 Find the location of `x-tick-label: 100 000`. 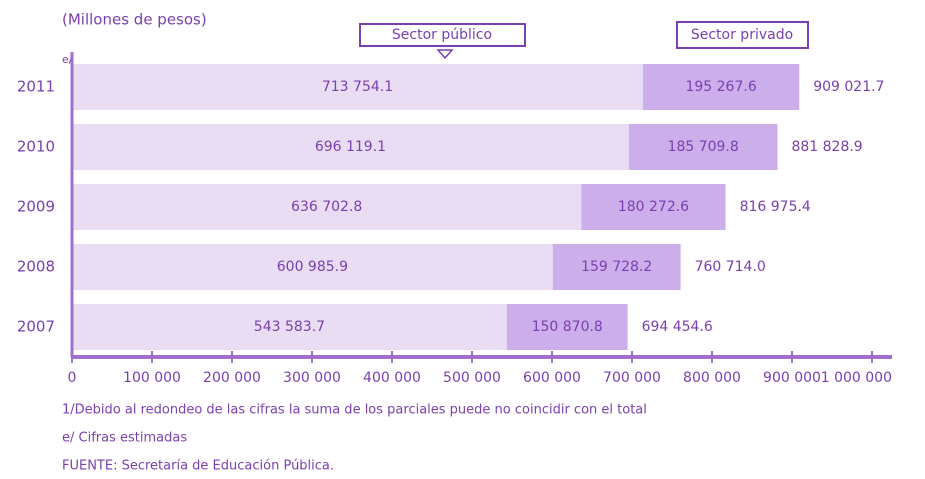

x-tick-label: 100 000 is located at coordinates (152, 378).